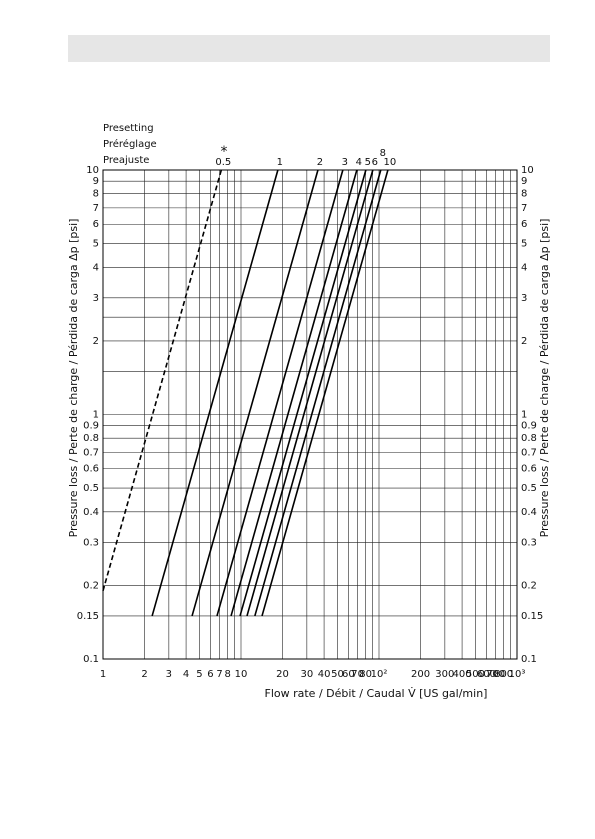 The width and height of the screenshot is (595, 839). I want to click on series-label: 5, so click(368, 162).